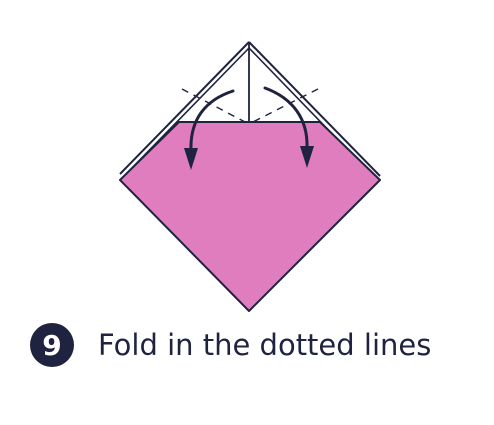 This screenshot has width=494, height=425. I want to click on right-flap-edge-outer, so click(314, 109).